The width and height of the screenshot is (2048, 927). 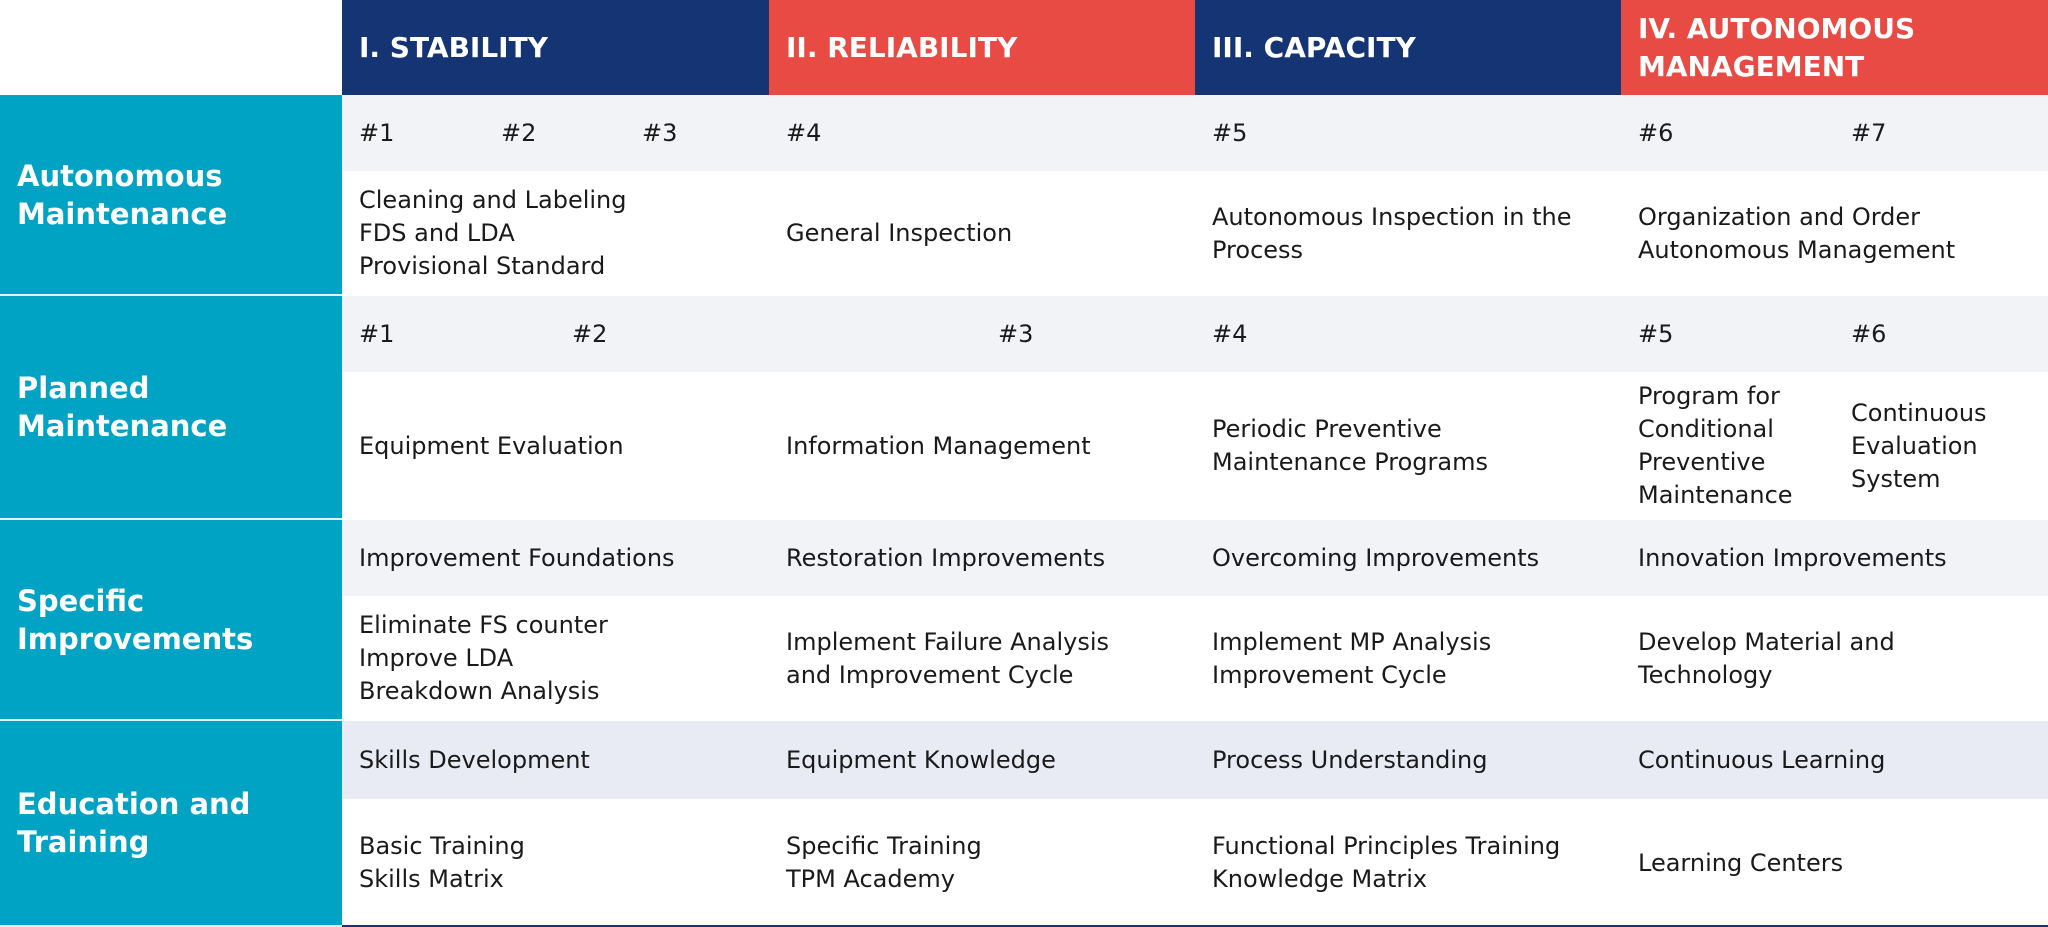 What do you see at coordinates (1705, 674) in the screenshot?
I see `content-line: Technology` at bounding box center [1705, 674].